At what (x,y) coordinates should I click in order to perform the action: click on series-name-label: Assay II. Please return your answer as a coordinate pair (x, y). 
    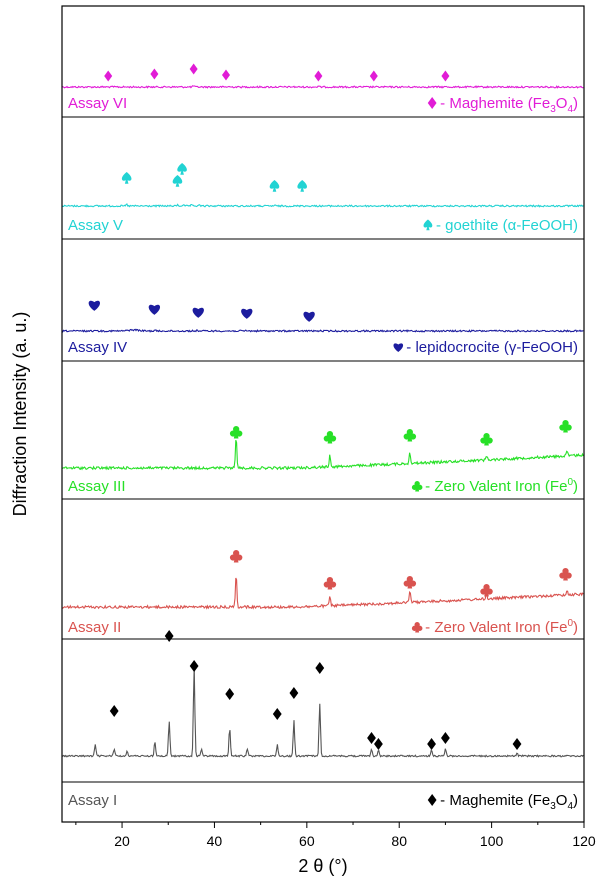
    Looking at the image, I should click on (94, 627).